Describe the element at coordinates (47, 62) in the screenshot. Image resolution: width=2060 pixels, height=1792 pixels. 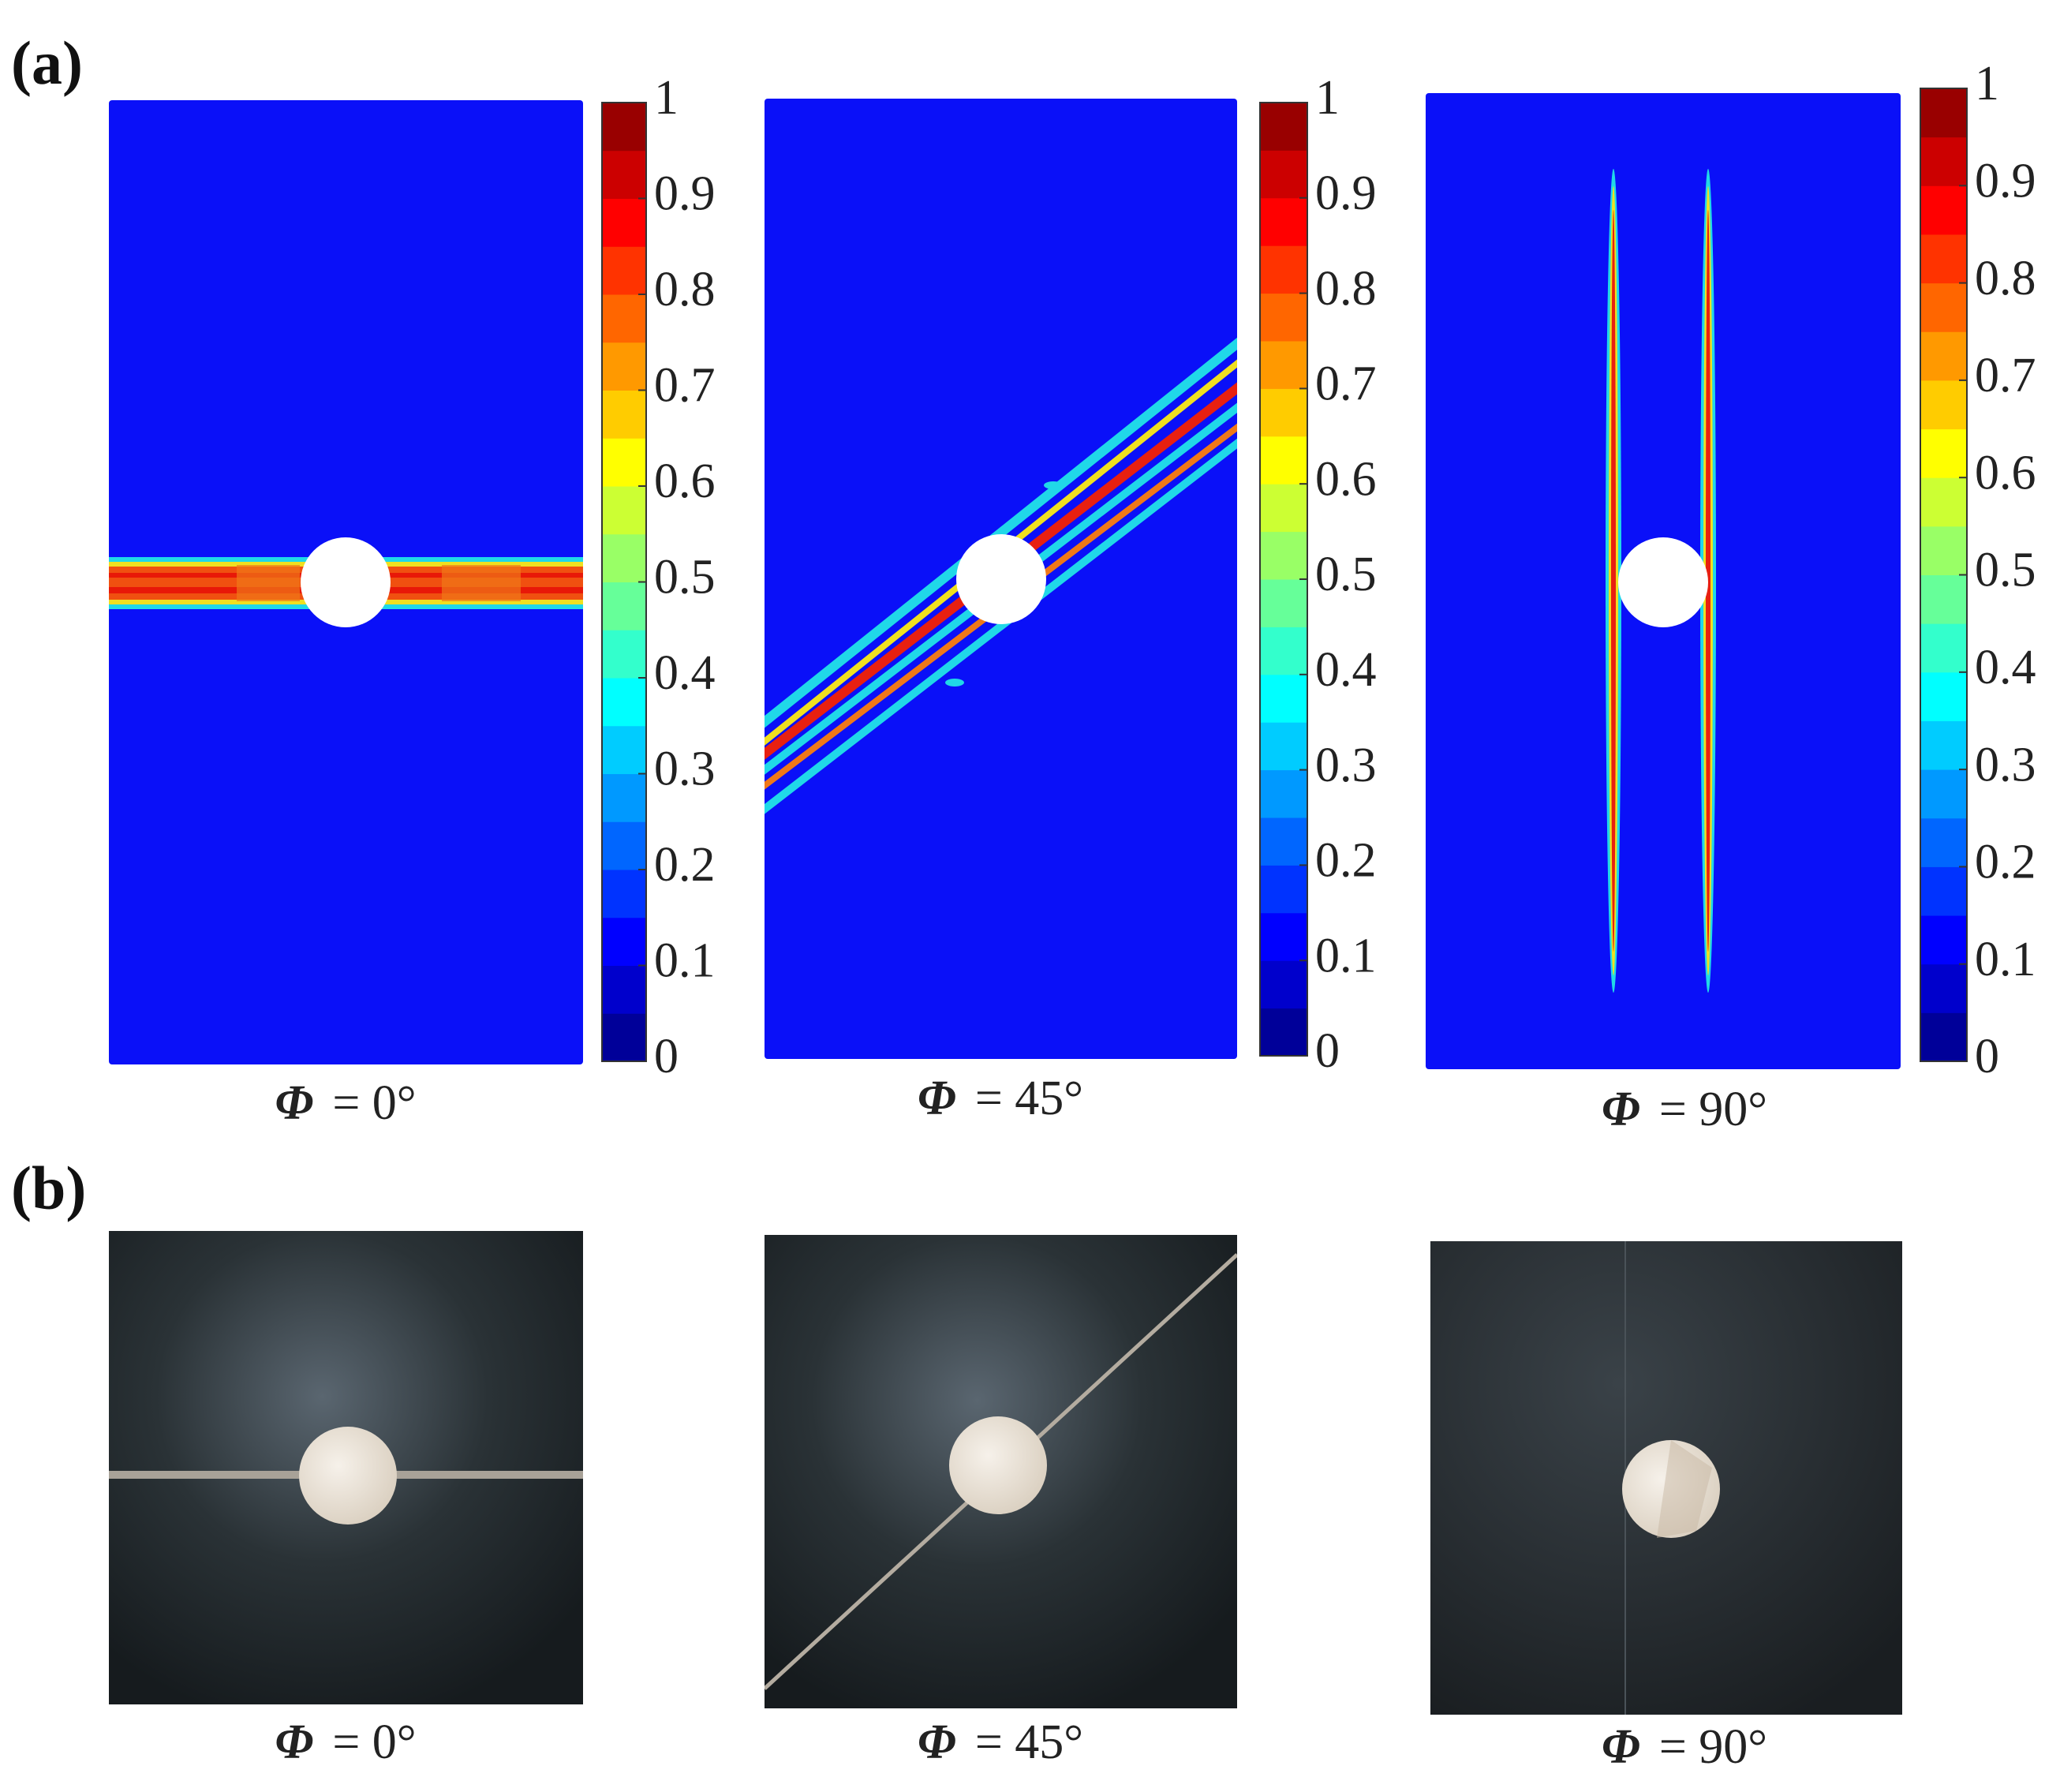
I see `panel-label: (a)` at that location.